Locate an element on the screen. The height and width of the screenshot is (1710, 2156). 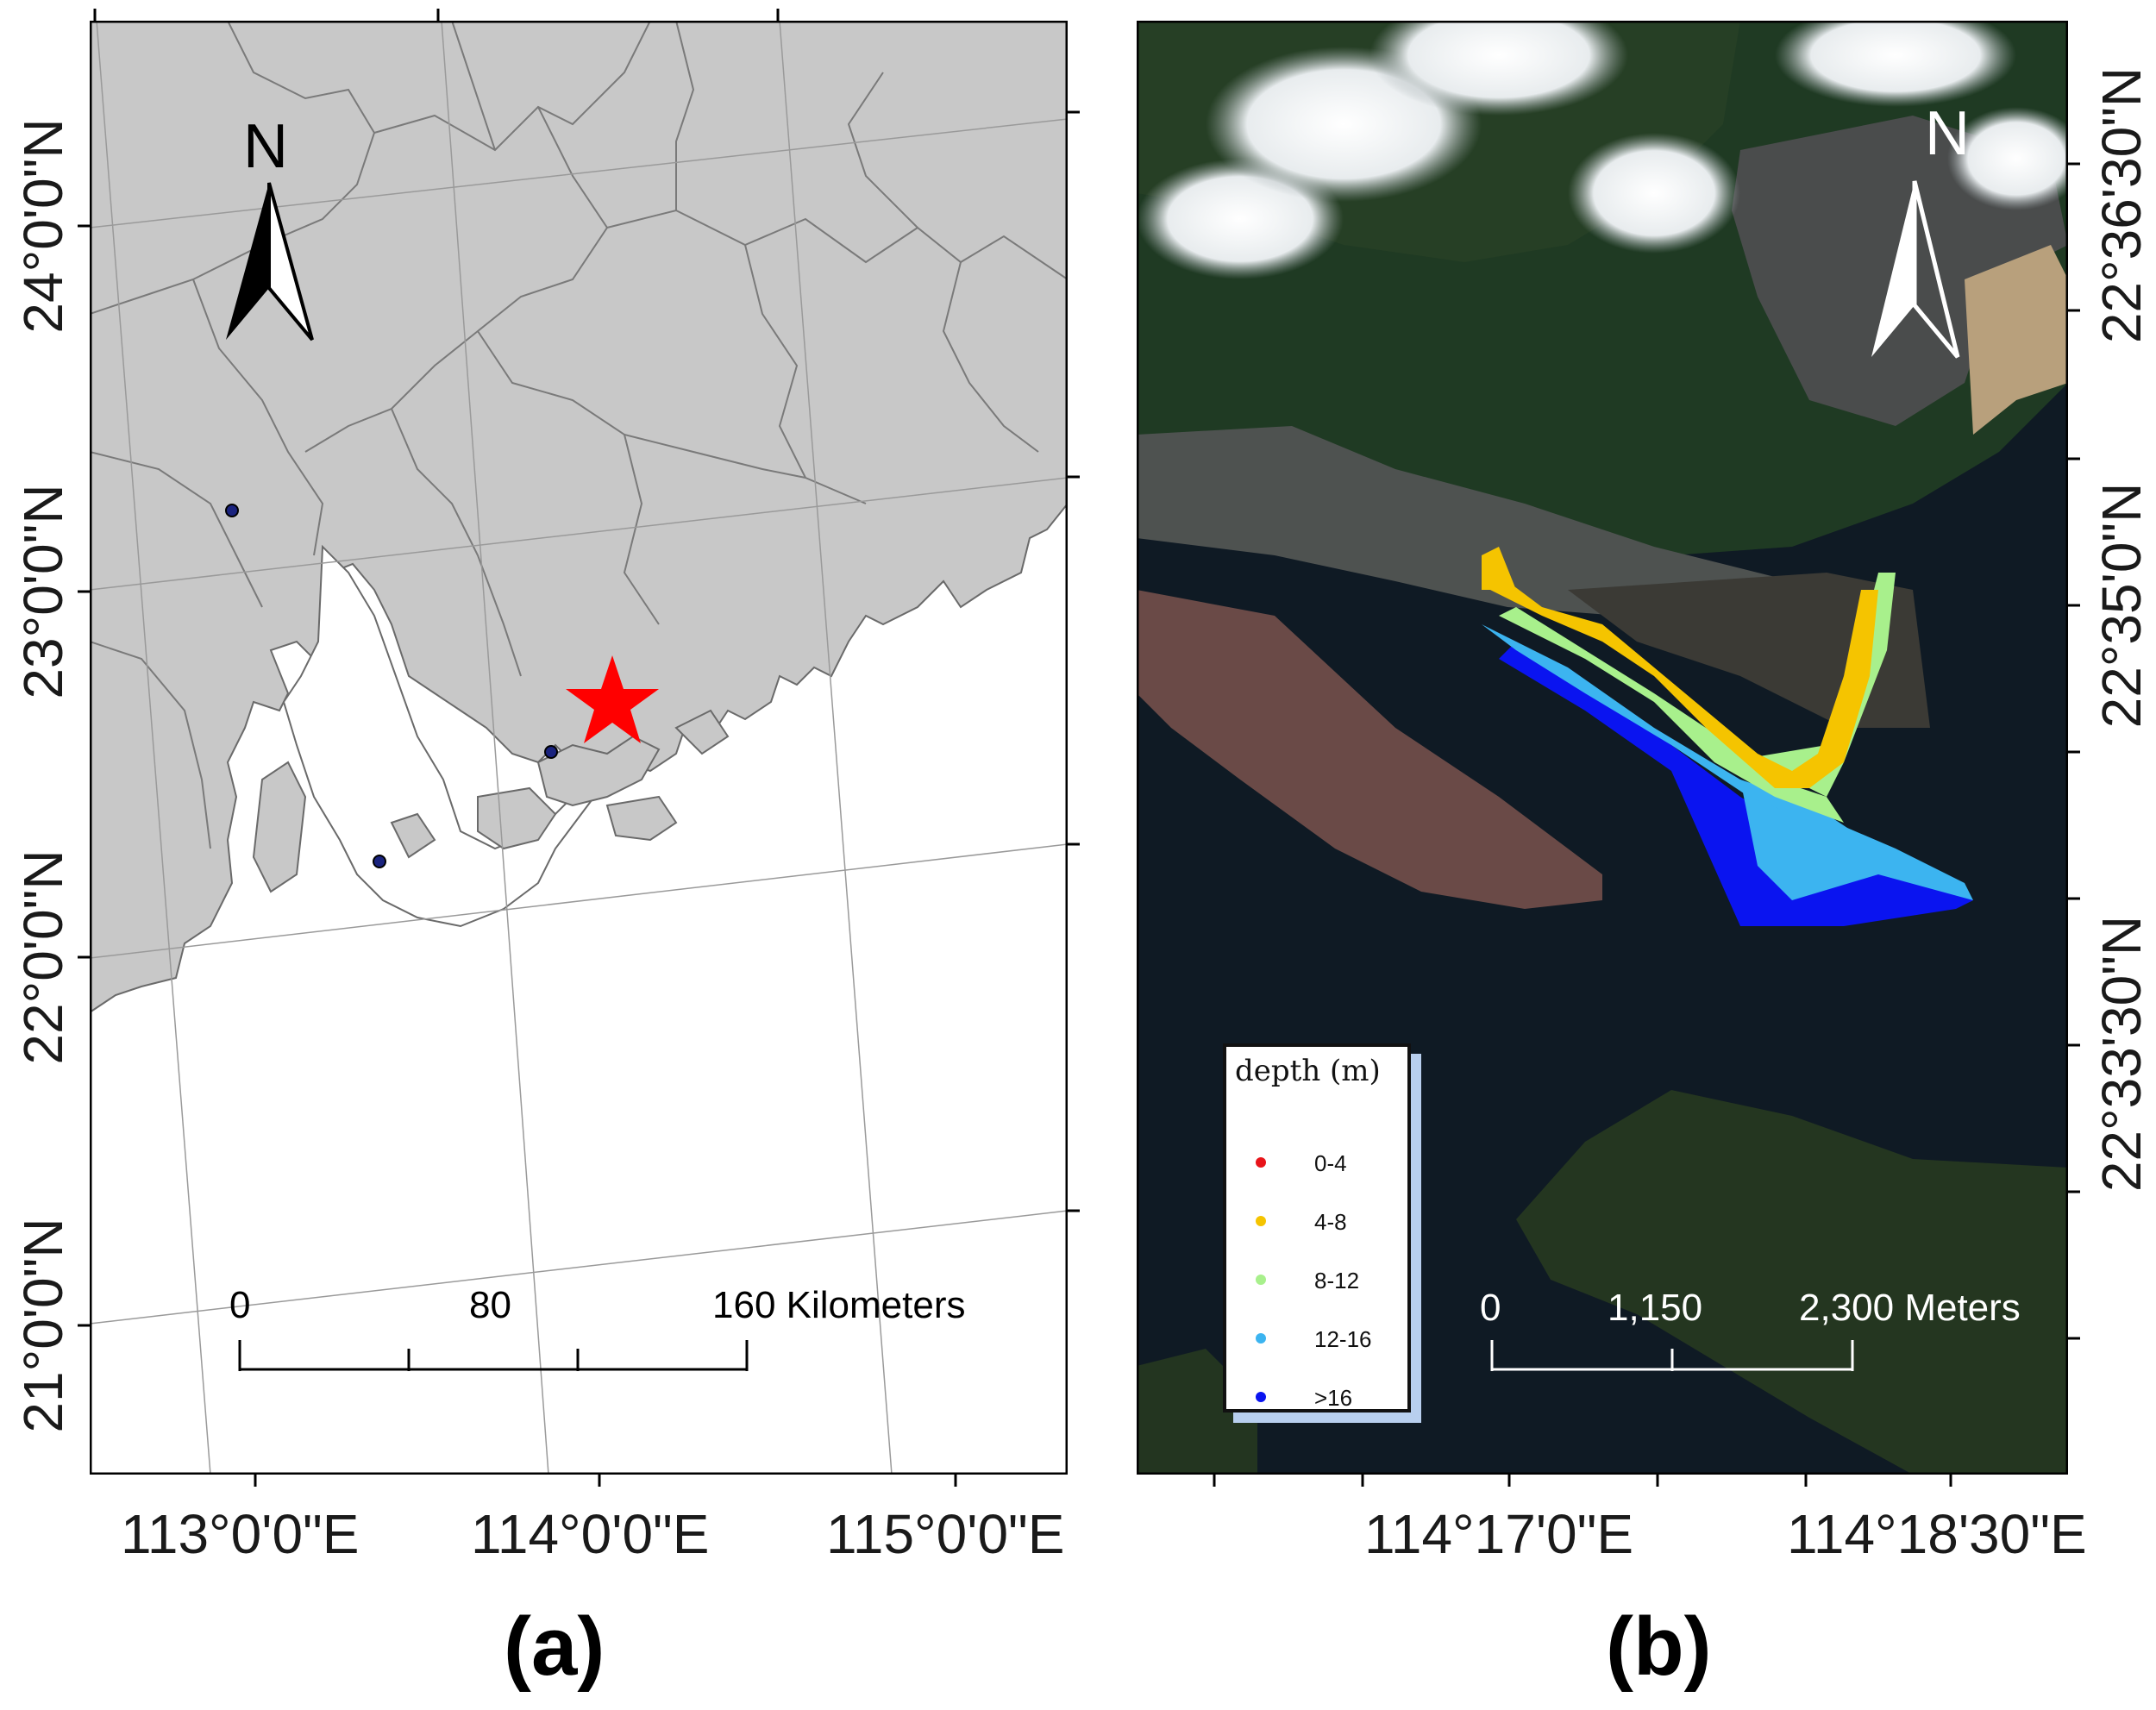
lat-label: 24°0'0"N is located at coordinates (43, 226).